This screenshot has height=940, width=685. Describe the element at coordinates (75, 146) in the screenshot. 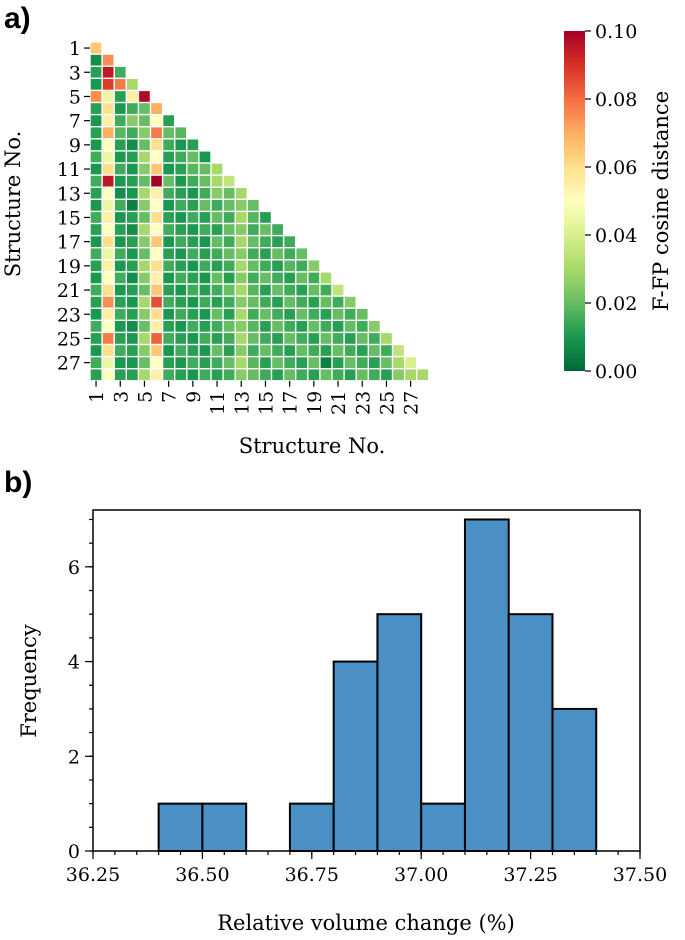

I see `heatmap-y-tick-label: 9` at that location.